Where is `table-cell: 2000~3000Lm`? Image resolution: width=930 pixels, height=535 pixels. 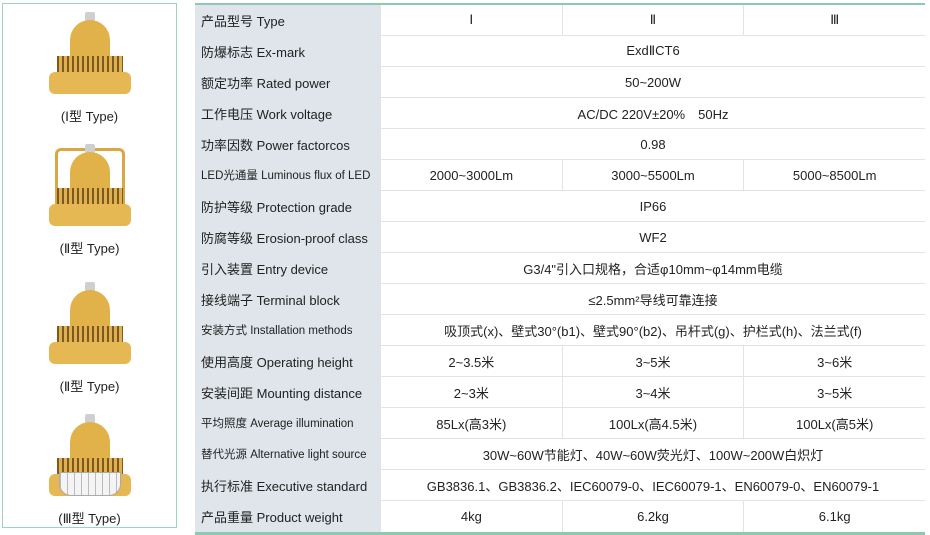 table-cell: 2000~3000Lm is located at coordinates (471, 175).